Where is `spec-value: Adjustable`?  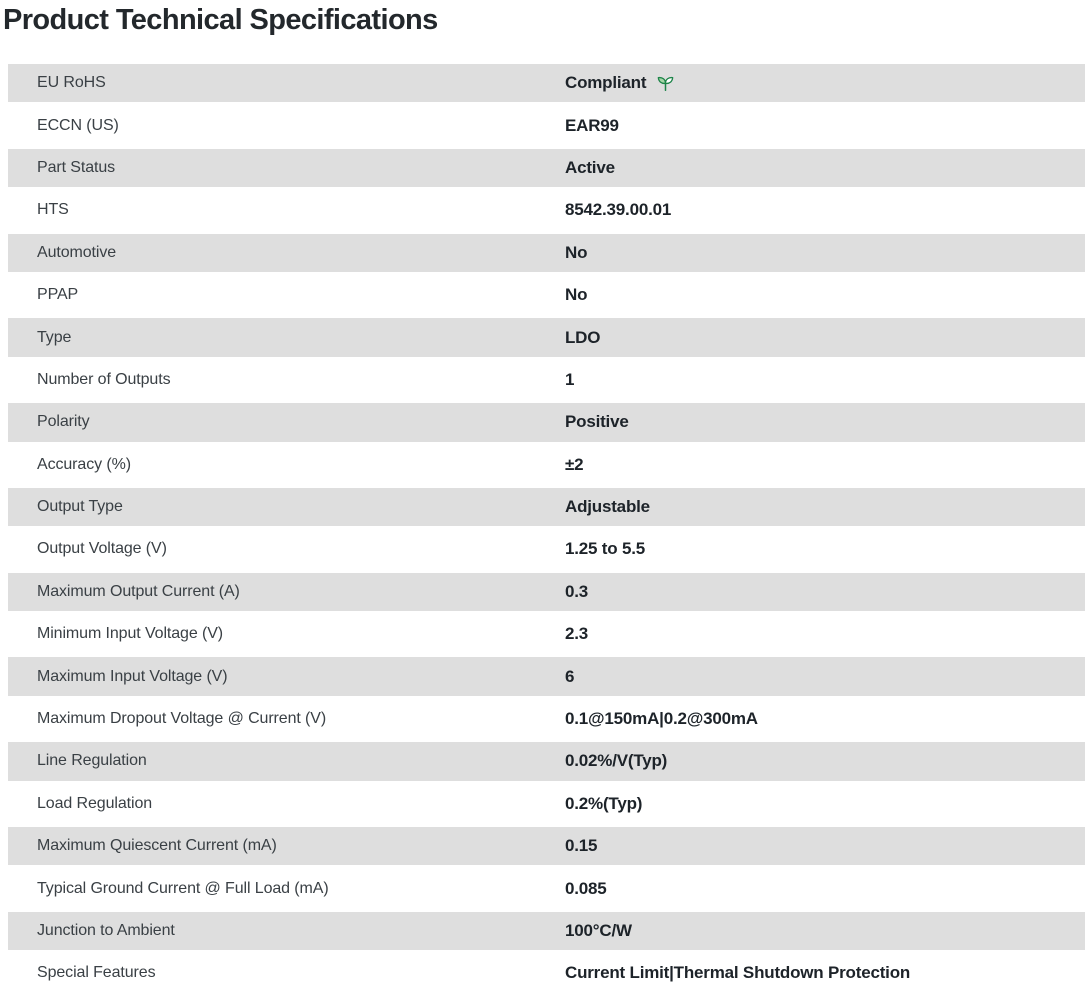 spec-value: Adjustable is located at coordinates (825, 507).